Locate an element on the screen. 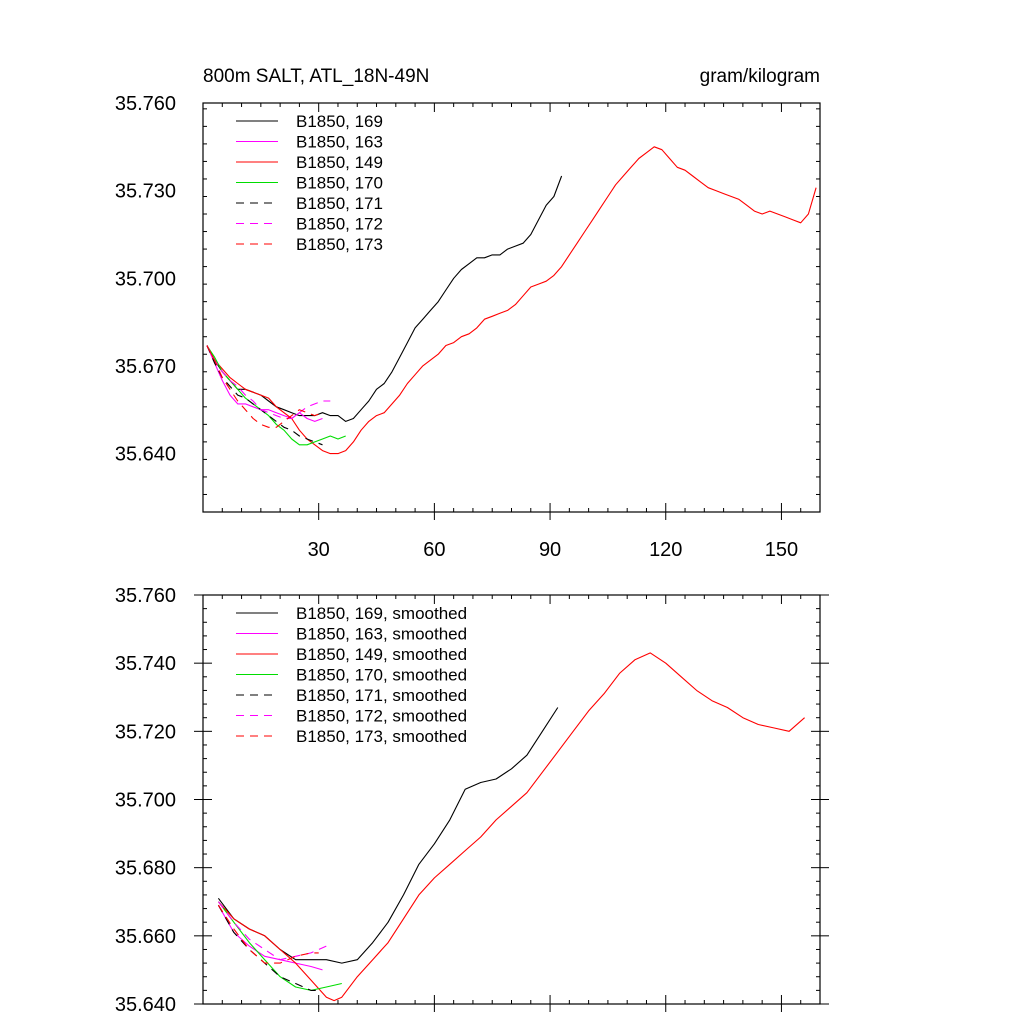 Image resolution: width=1024 pixels, height=1024 pixels. legend-label: B1850, 149, smoothed is located at coordinates (381, 654).